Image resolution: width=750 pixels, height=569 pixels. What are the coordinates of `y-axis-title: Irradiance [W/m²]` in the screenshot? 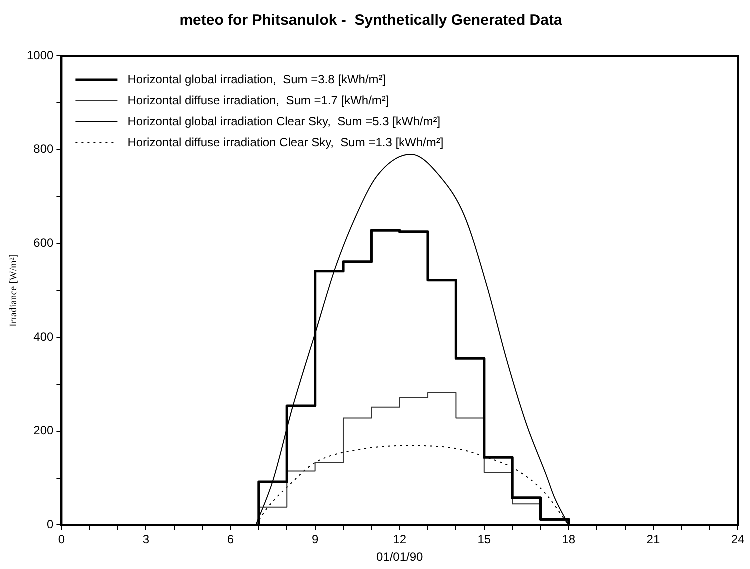 It's located at (14, 290).